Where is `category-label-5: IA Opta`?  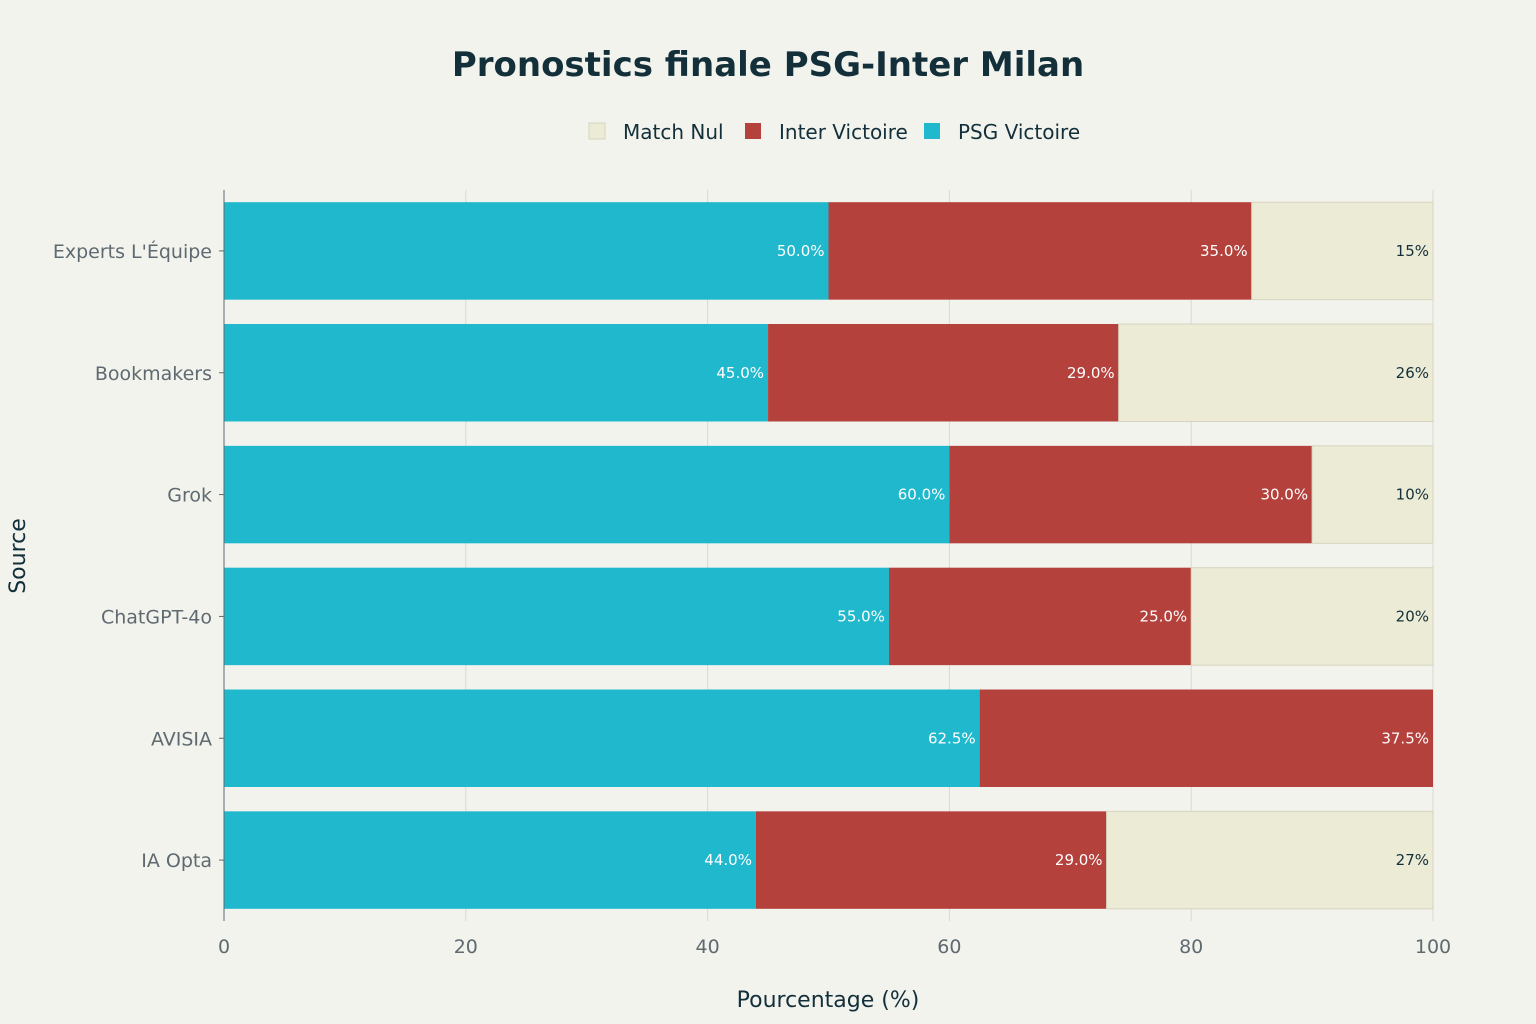
category-label-5: IA Opta is located at coordinates (176, 861).